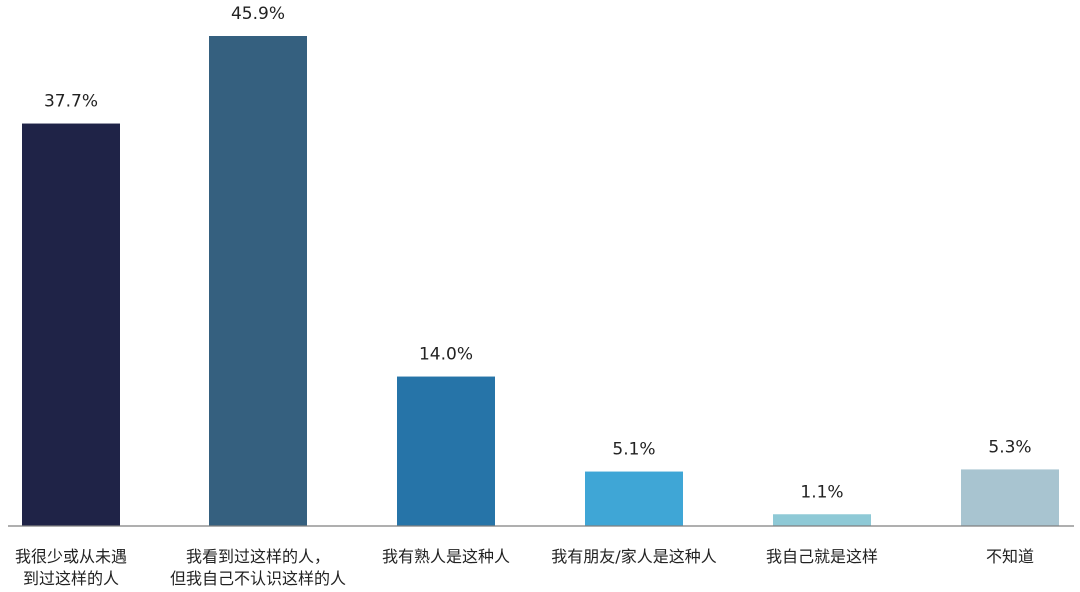  Describe the element at coordinates (633, 556) in the screenshot. I see `category-label-3-line-0: 我有朋友/家人是这种人` at that location.